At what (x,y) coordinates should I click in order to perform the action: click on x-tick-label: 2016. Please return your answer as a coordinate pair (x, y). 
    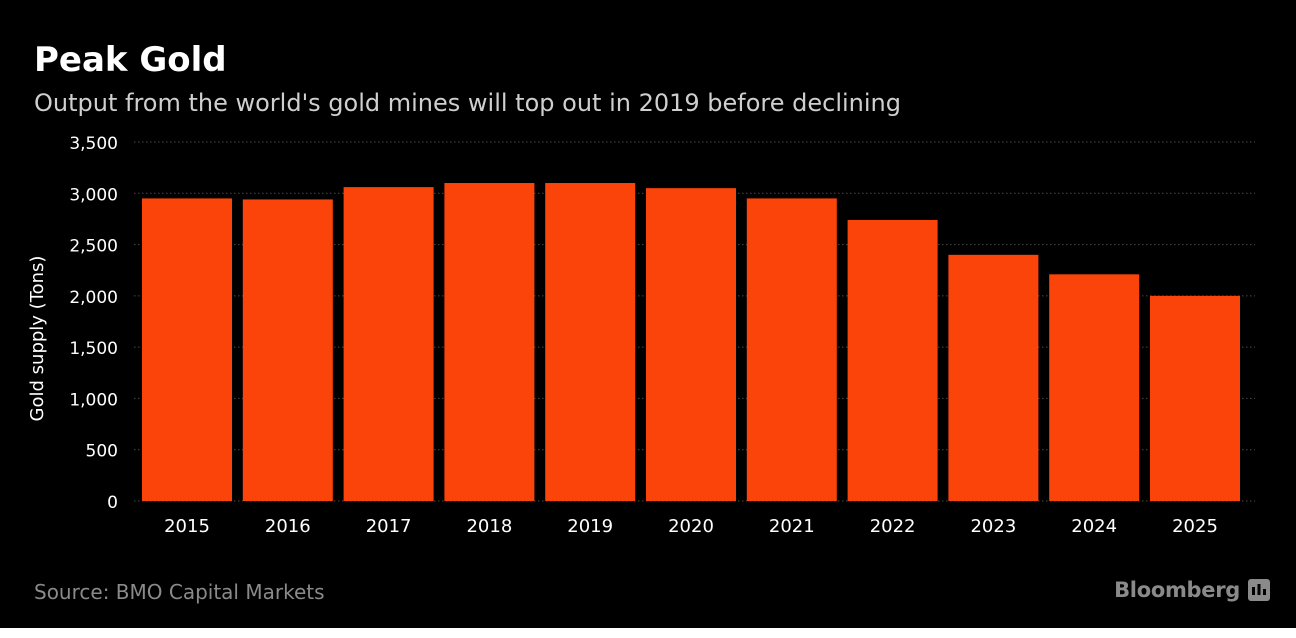
    Looking at the image, I should click on (288, 526).